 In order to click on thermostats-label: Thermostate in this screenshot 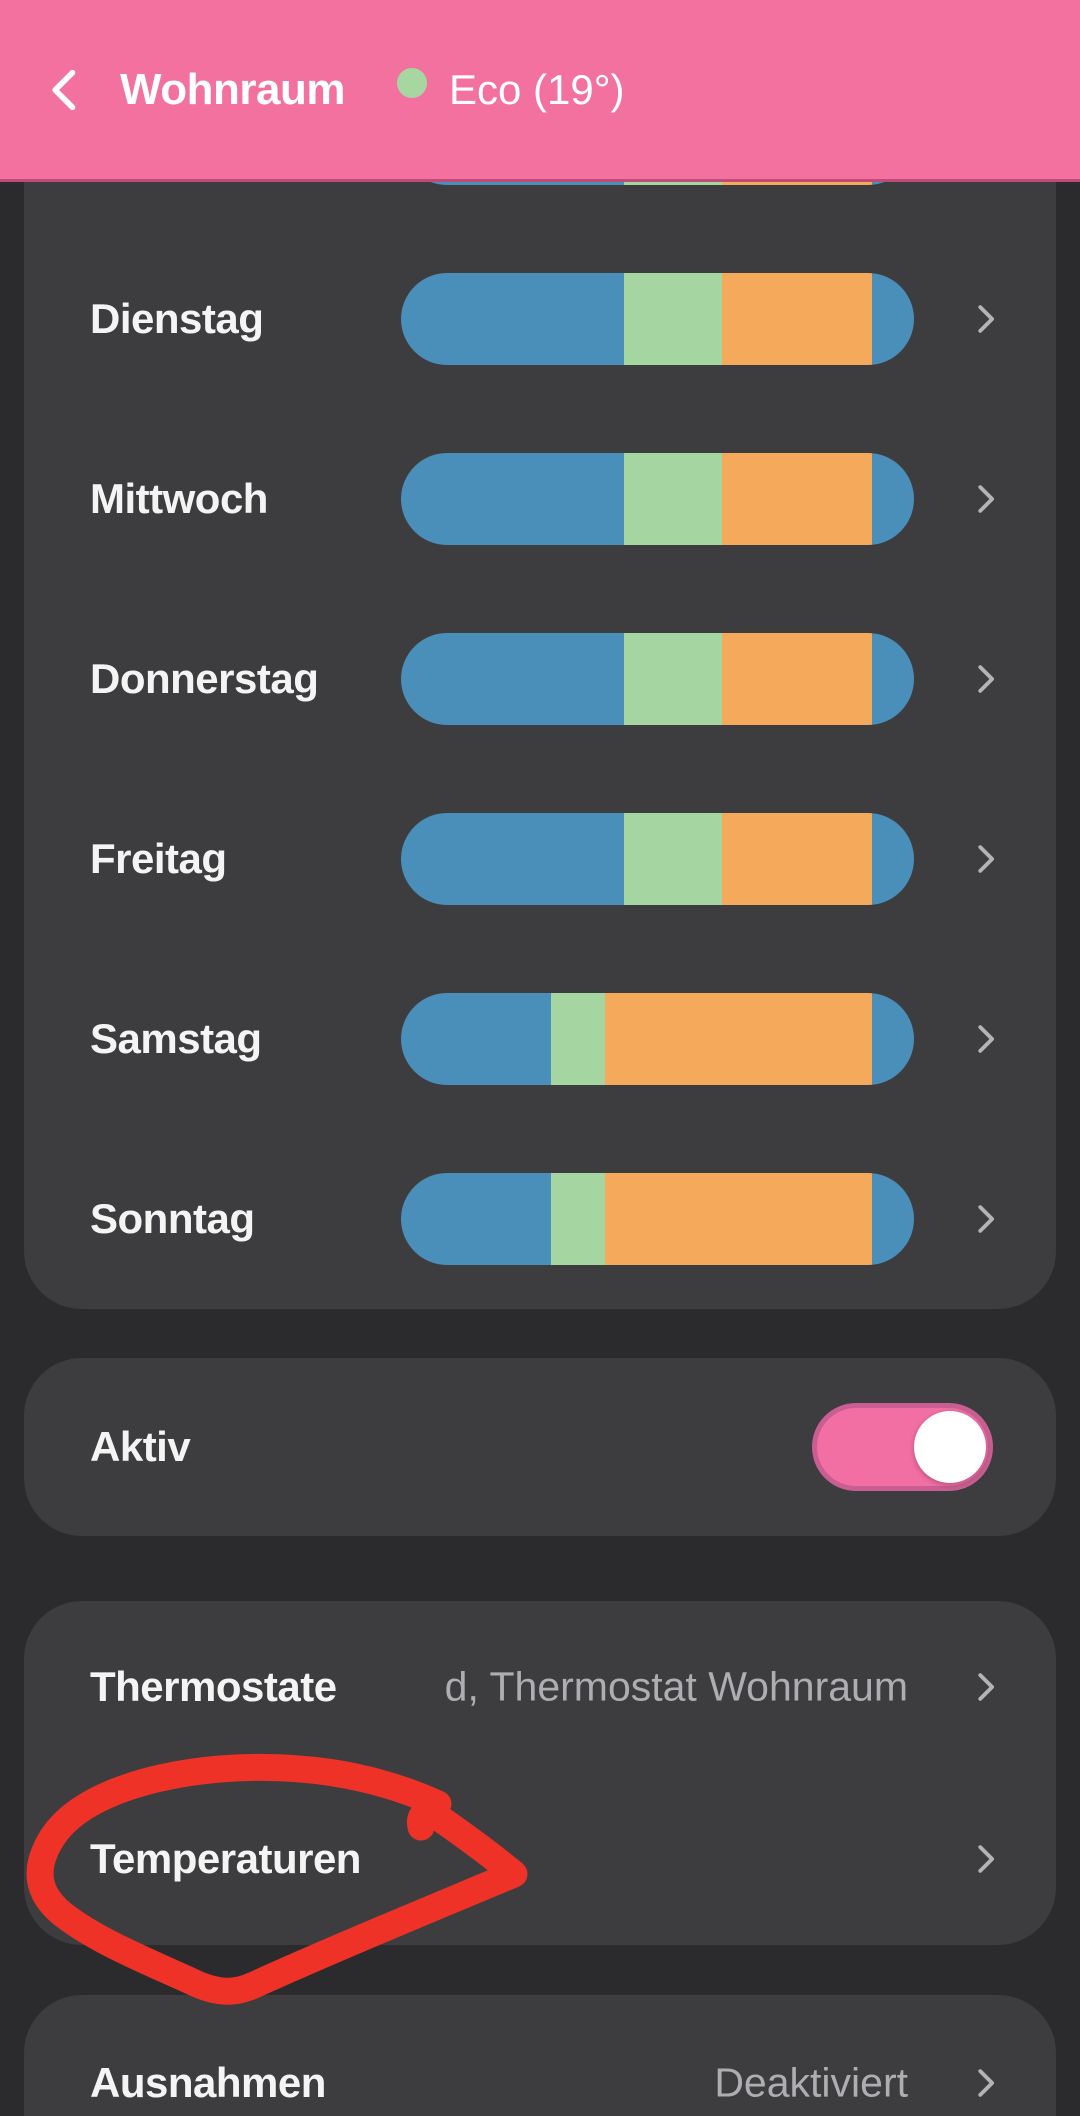, I will do `click(213, 1686)`.